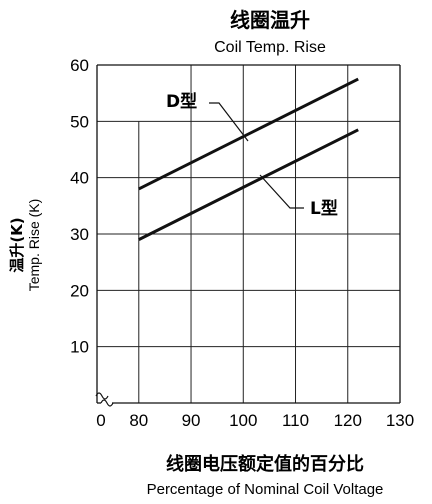  What do you see at coordinates (100, 420) in the screenshot?
I see `x-tick-label-0: 0` at bounding box center [100, 420].